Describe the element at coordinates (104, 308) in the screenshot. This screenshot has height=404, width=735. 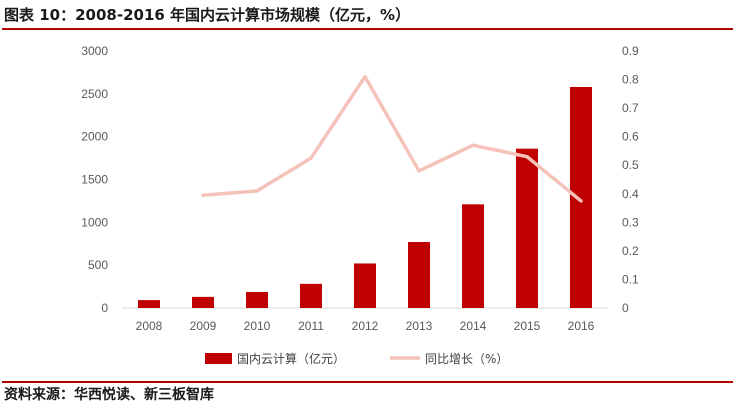
I see `left-tick-label: 0` at that location.